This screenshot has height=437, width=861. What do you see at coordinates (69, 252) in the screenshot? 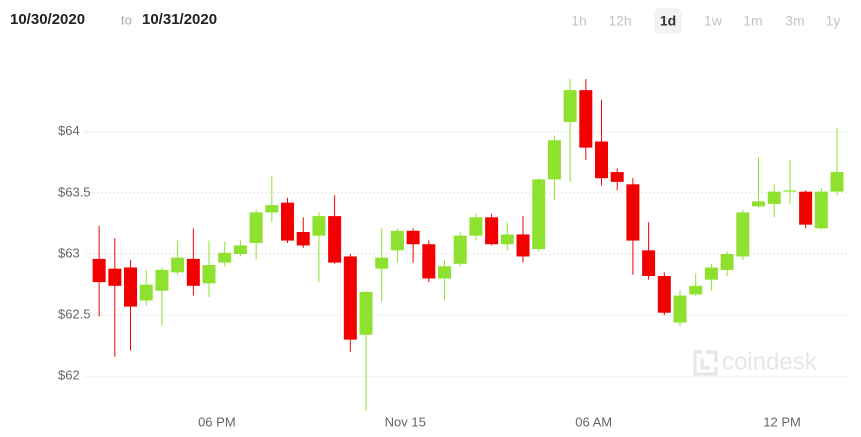
I see `y-tick-label: $63` at bounding box center [69, 252].